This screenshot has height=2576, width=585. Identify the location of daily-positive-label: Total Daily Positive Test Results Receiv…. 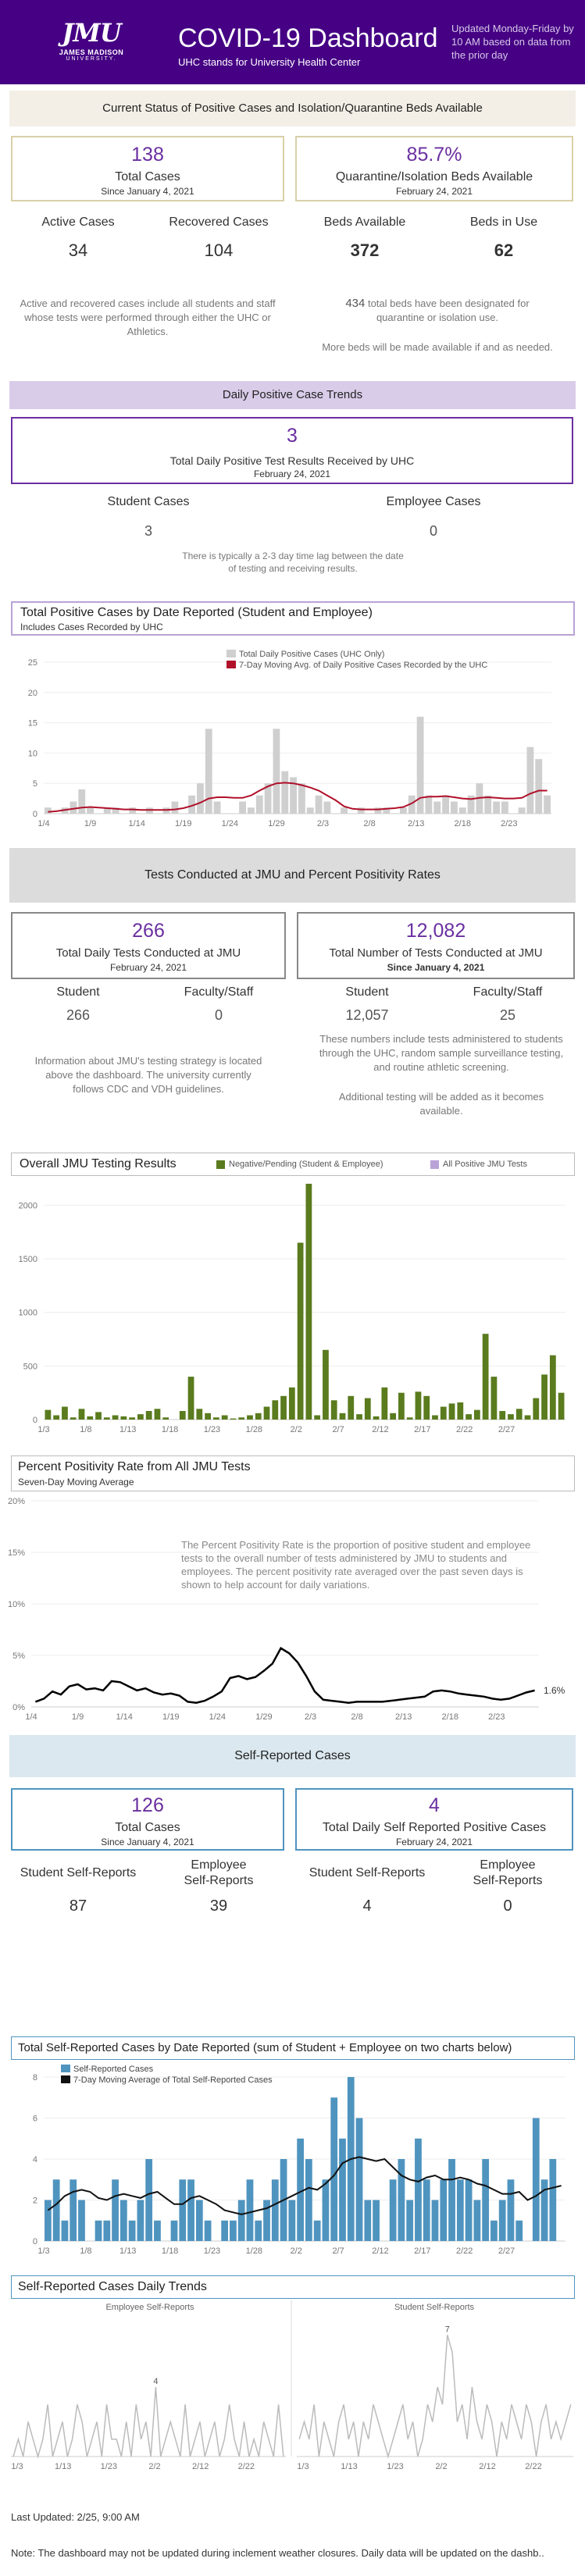
(292, 461).